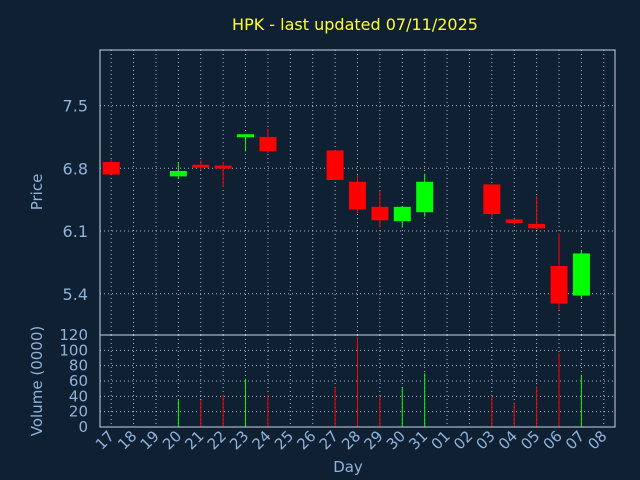 This screenshot has height=480, width=640. Describe the element at coordinates (73, 335) in the screenshot. I see `volume-tick-label: 120` at that location.